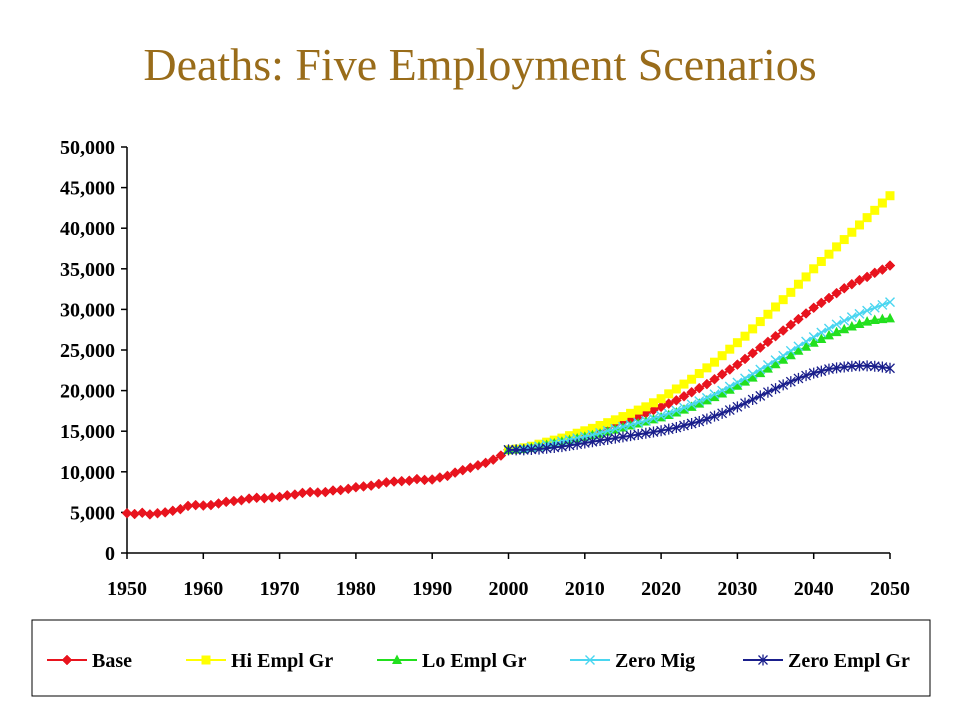  What do you see at coordinates (87, 148) in the screenshot?
I see `y-tick-label: 50,000` at bounding box center [87, 148].